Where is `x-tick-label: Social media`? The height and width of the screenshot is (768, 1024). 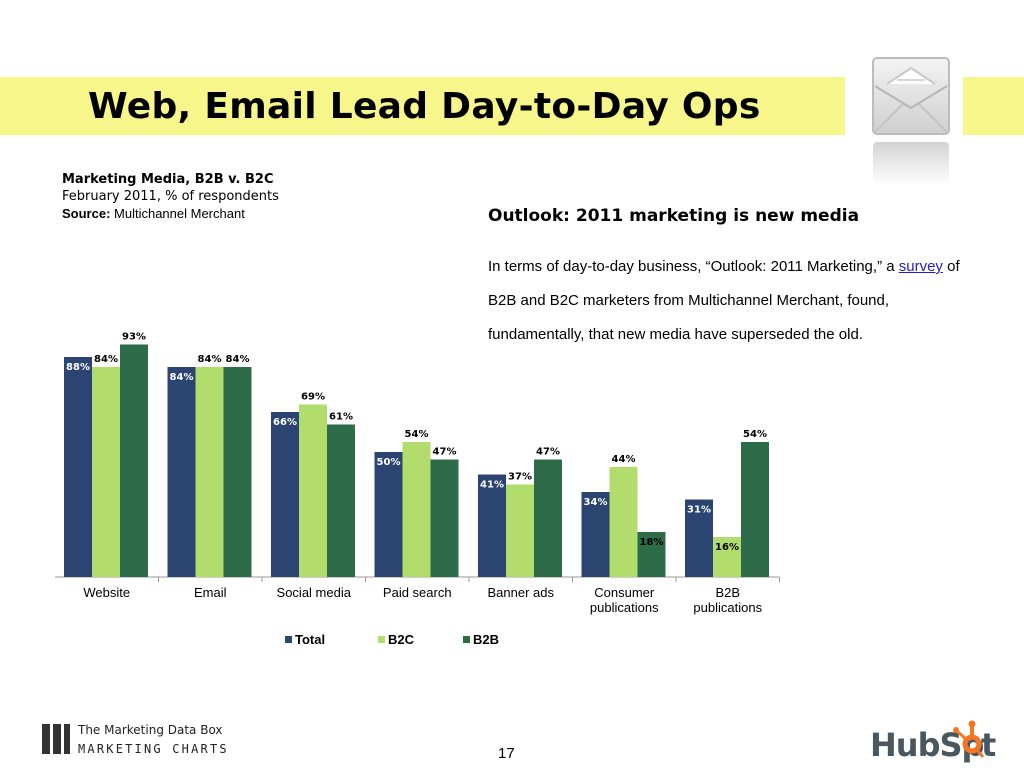 x-tick-label: Social media is located at coordinates (314, 592).